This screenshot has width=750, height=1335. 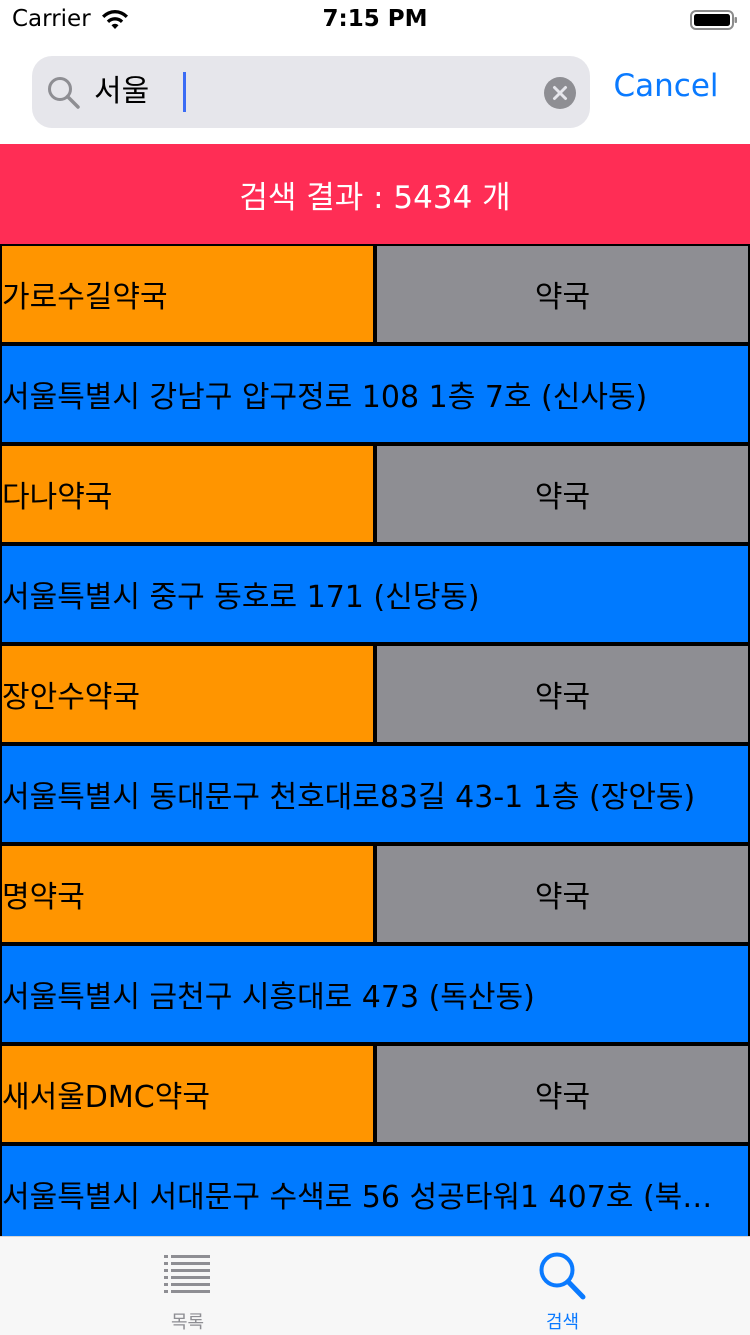 I want to click on list-item-address-row: 서울특별시 금천구 시흥대로 473 (독산동), so click(x=375, y=994).